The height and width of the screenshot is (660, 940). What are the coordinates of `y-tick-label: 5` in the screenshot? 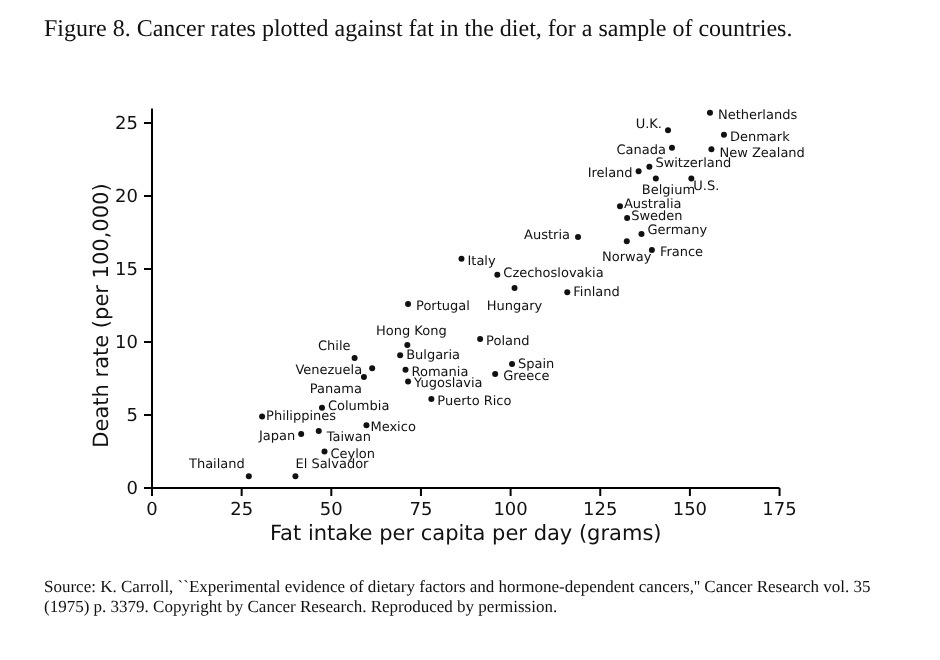 It's located at (132, 416).